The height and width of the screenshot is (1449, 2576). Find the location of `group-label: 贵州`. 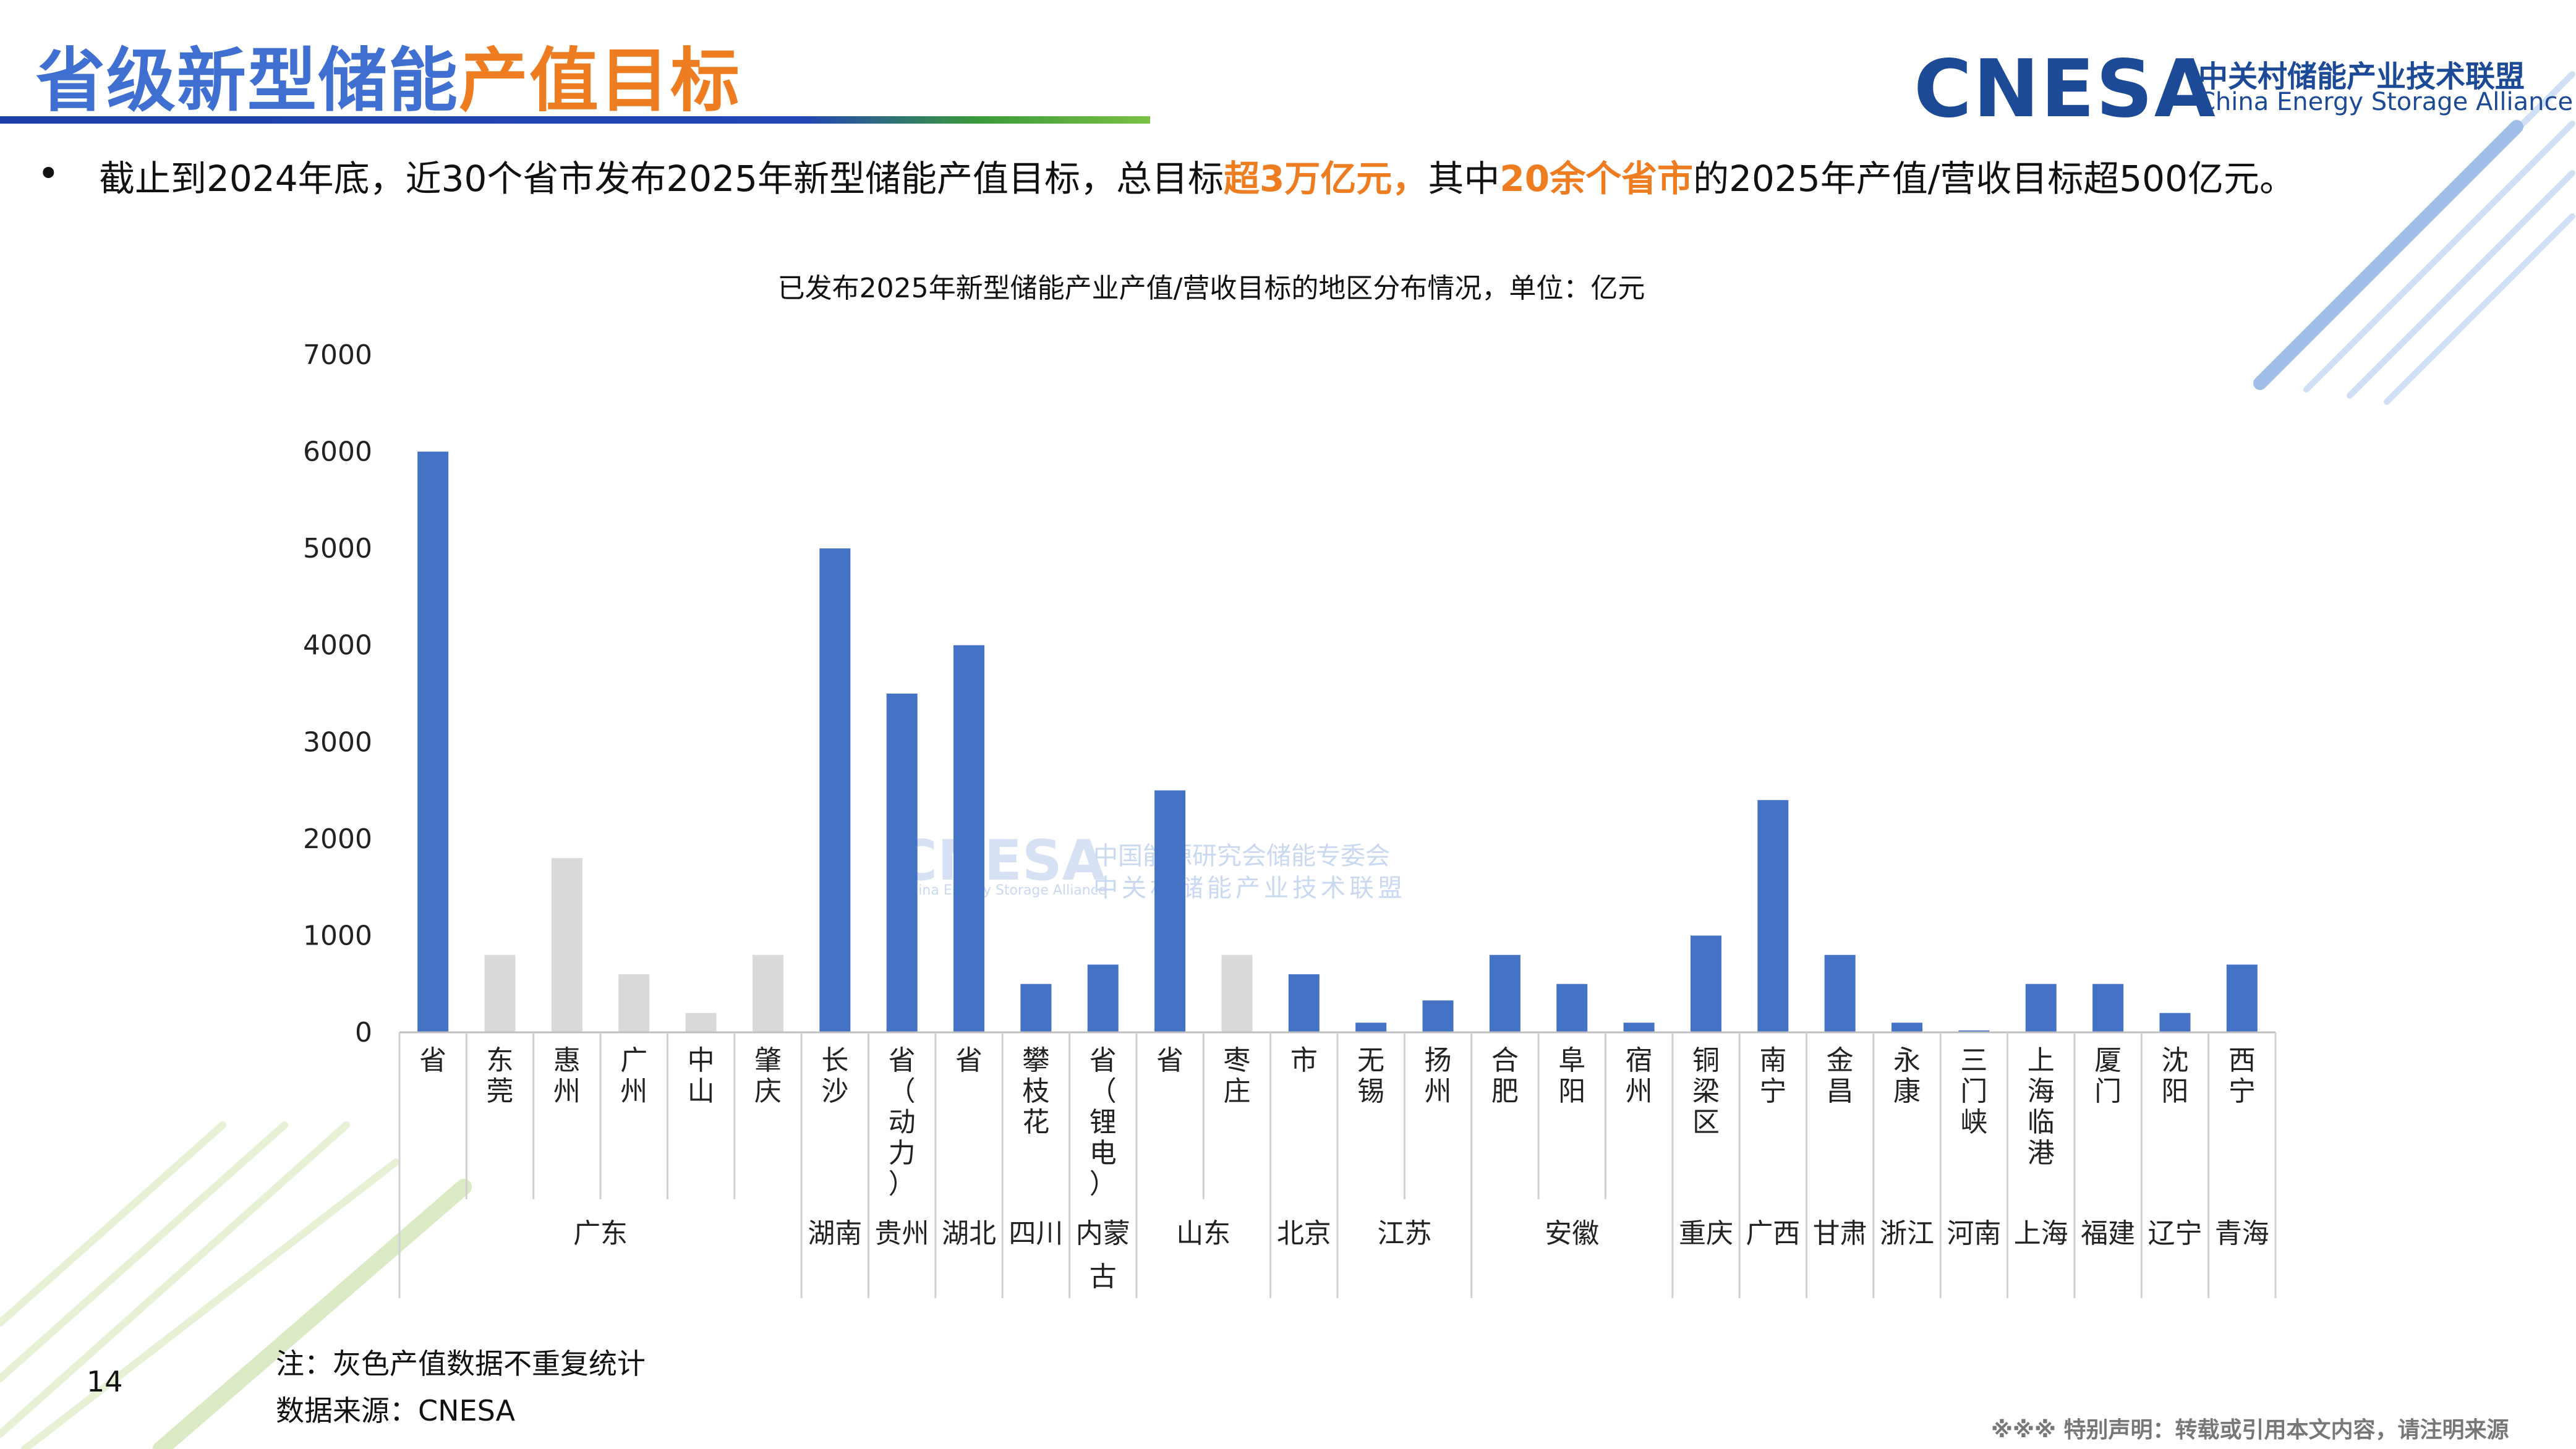

group-label: 贵州 is located at coordinates (902, 1233).